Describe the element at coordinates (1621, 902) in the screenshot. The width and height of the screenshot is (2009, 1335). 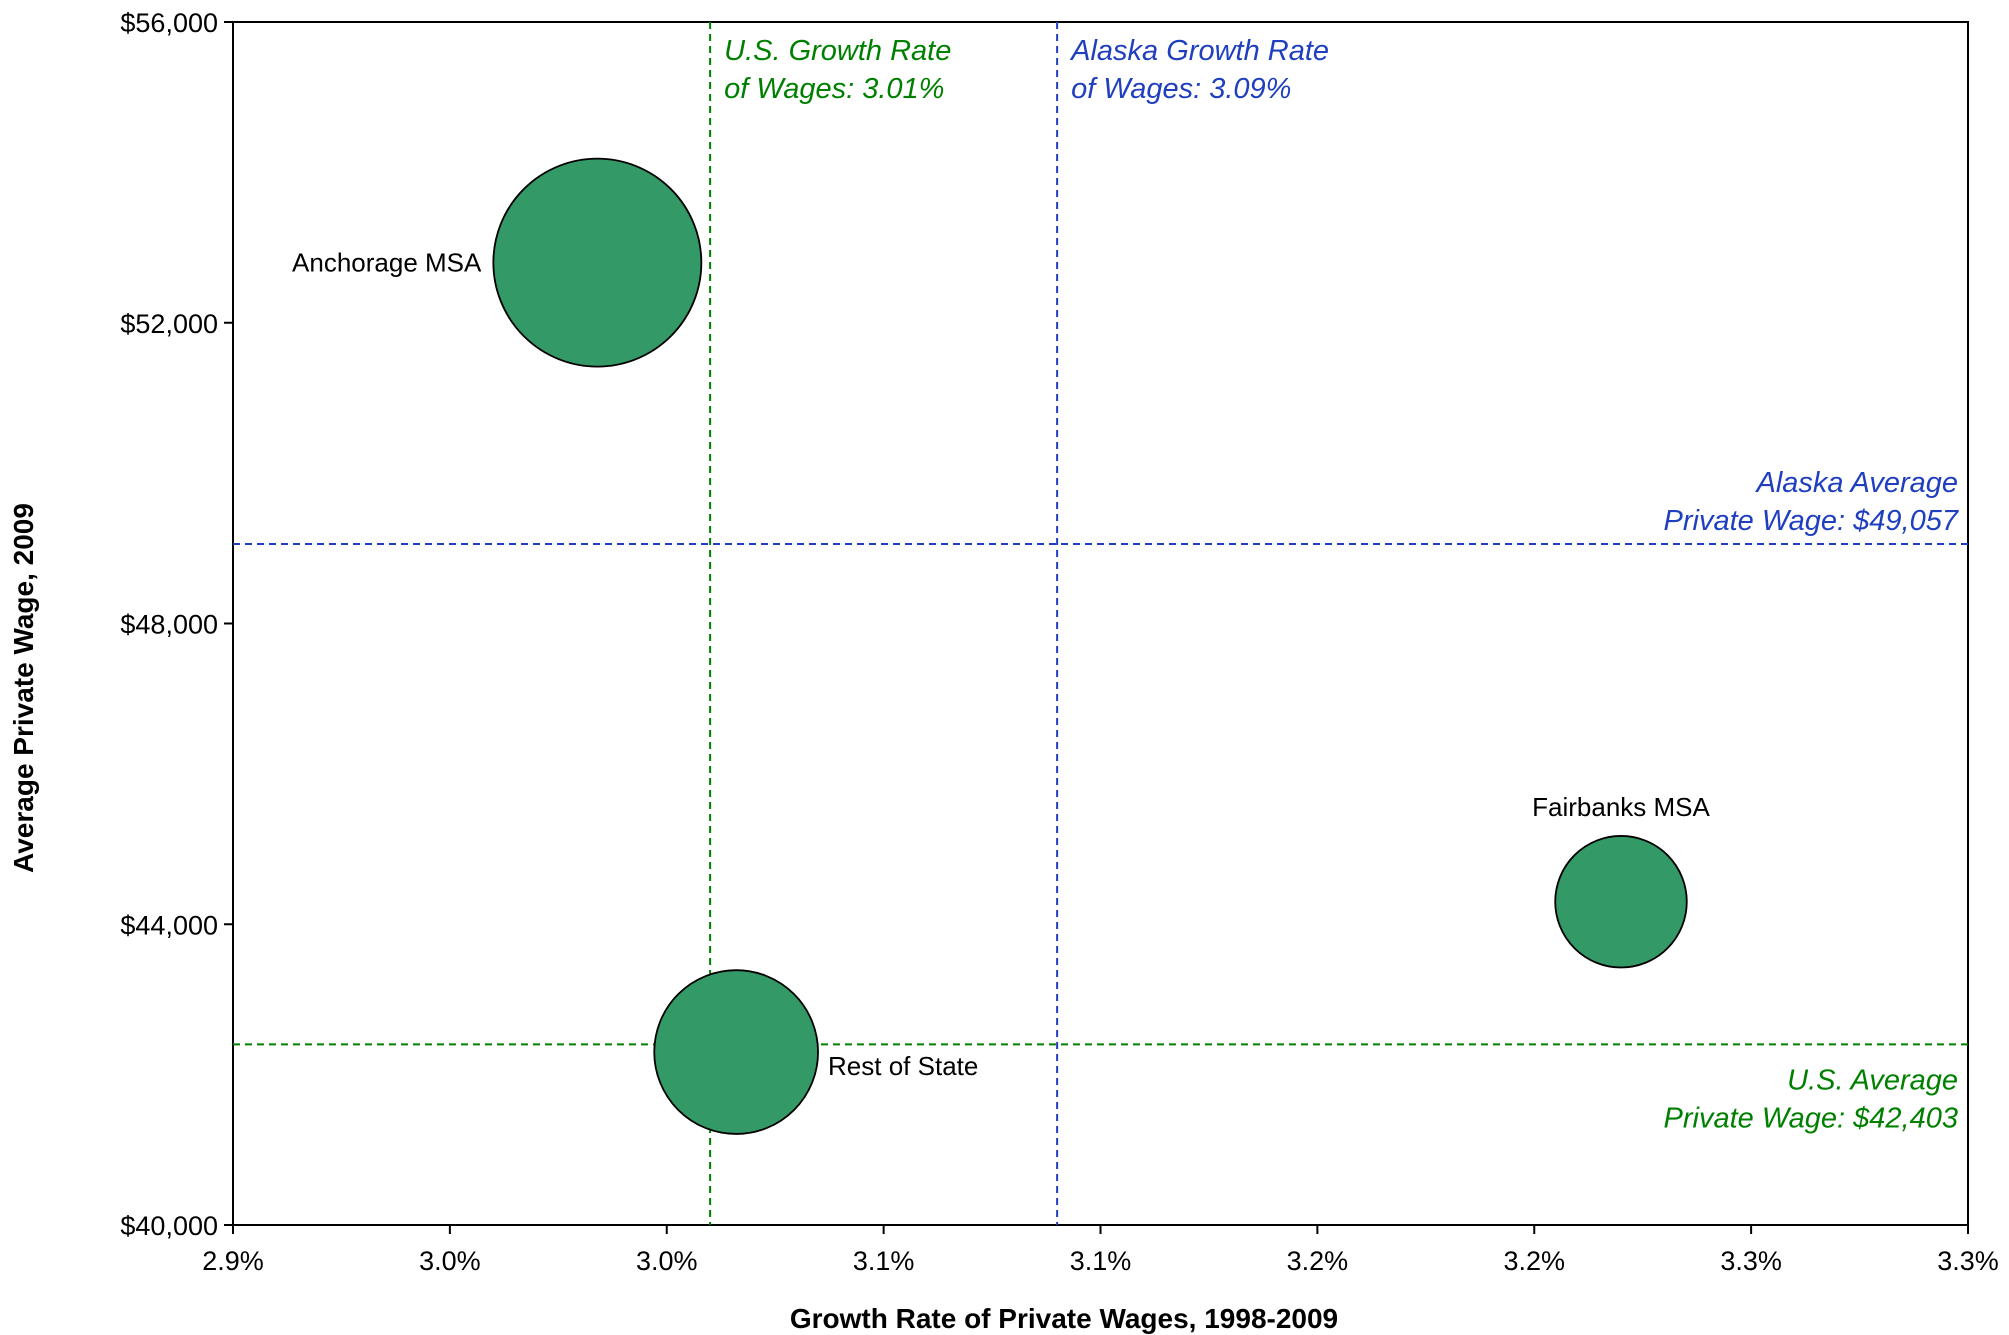
I see `bubble-fairbanks-msa` at that location.